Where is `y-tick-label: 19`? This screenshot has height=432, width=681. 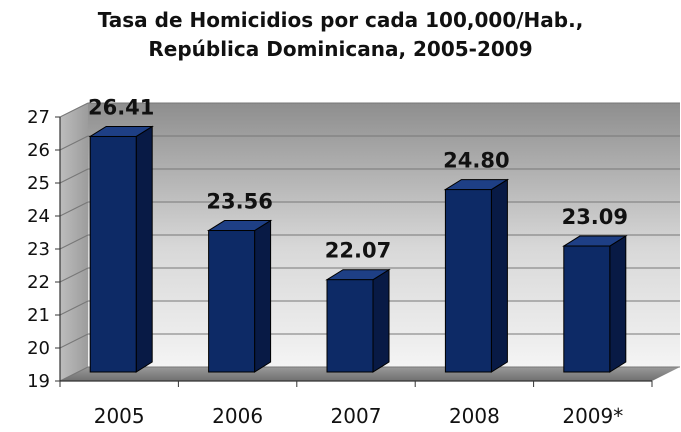
y-tick-label: 19 is located at coordinates (38, 381).